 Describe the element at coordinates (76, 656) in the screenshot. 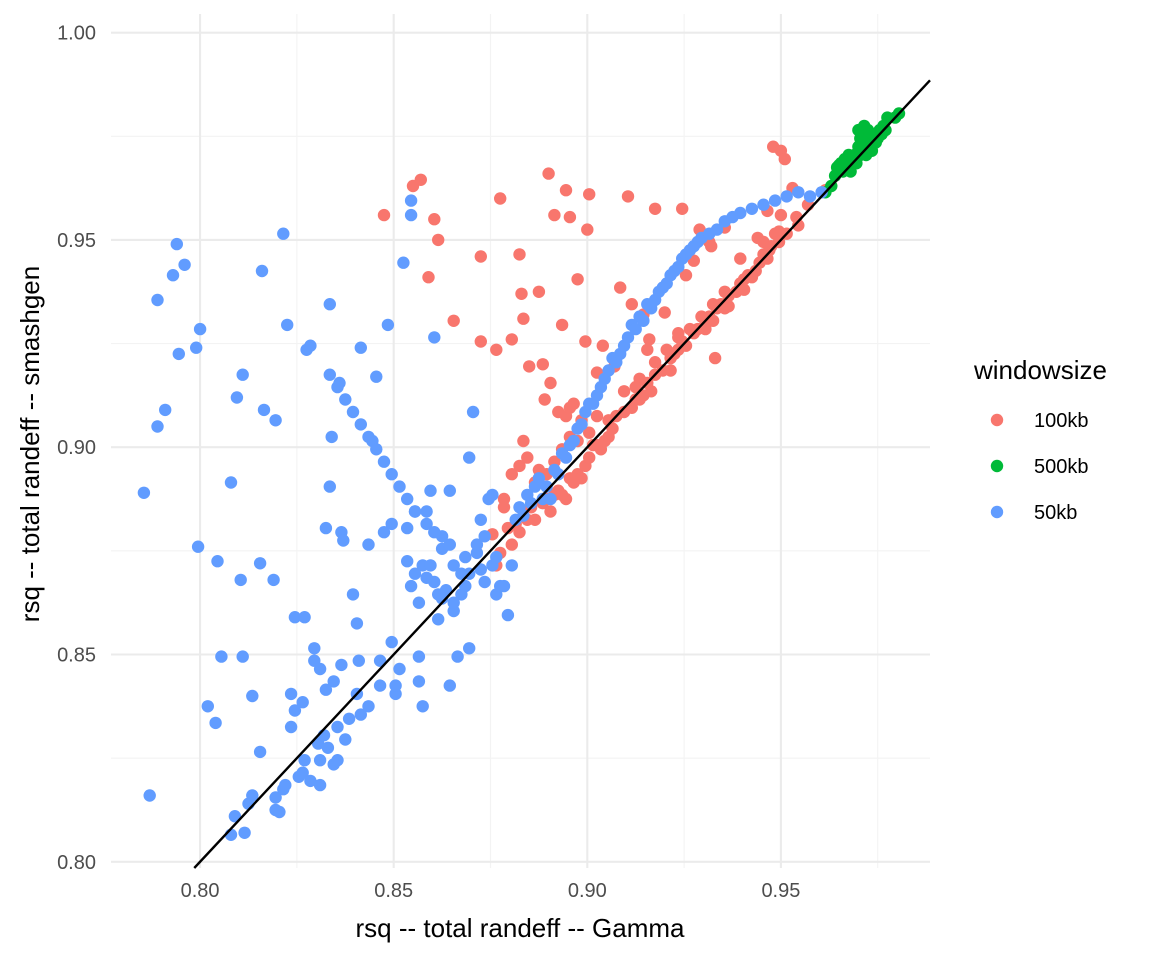

I see `y-tick-label: 0.85` at that location.